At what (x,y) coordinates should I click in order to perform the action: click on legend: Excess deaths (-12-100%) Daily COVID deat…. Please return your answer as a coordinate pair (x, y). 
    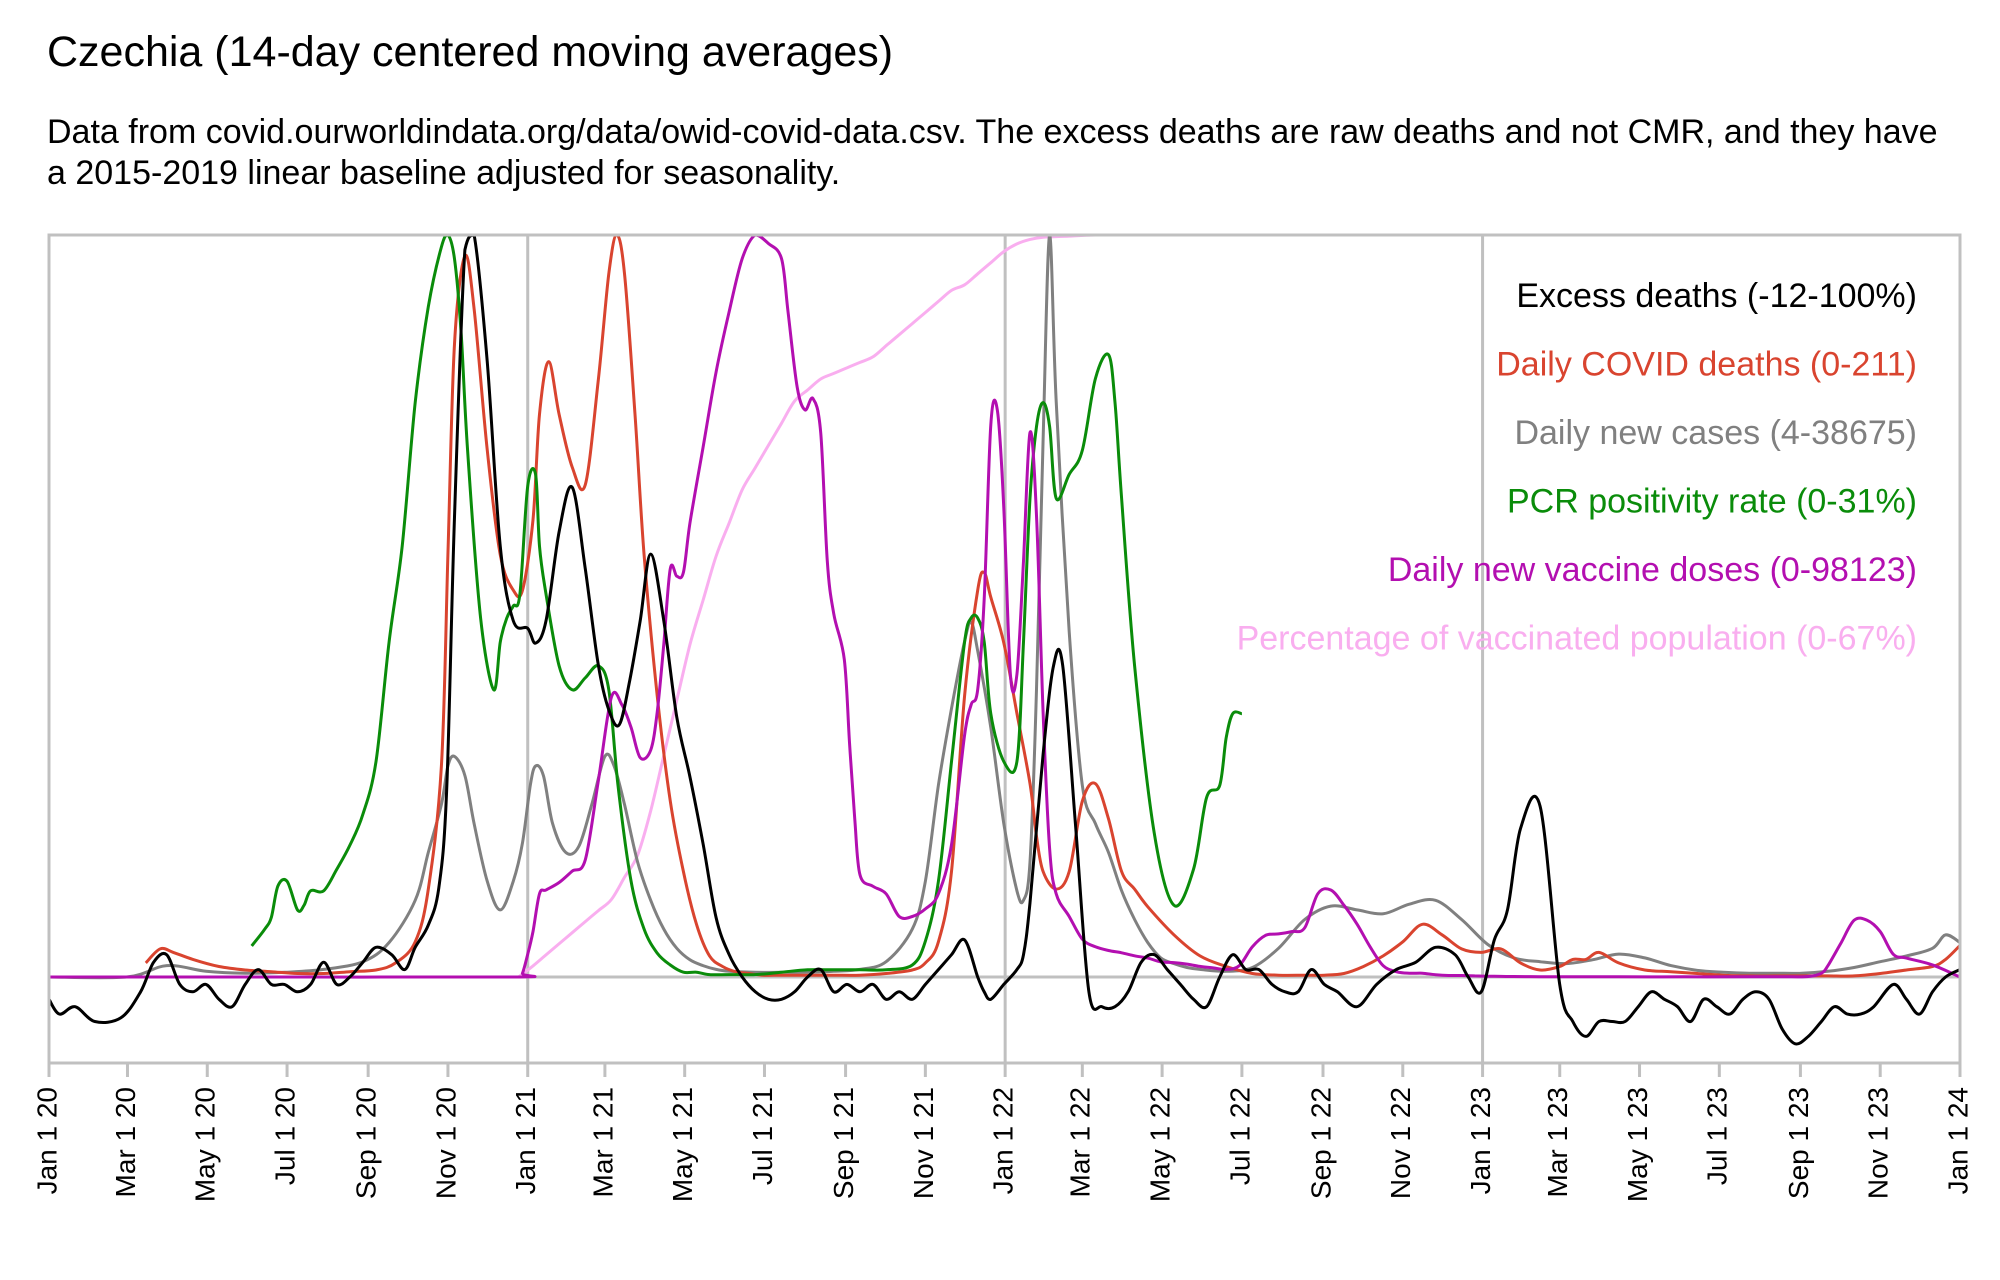
    Looking at the image, I should click on (1577, 467).